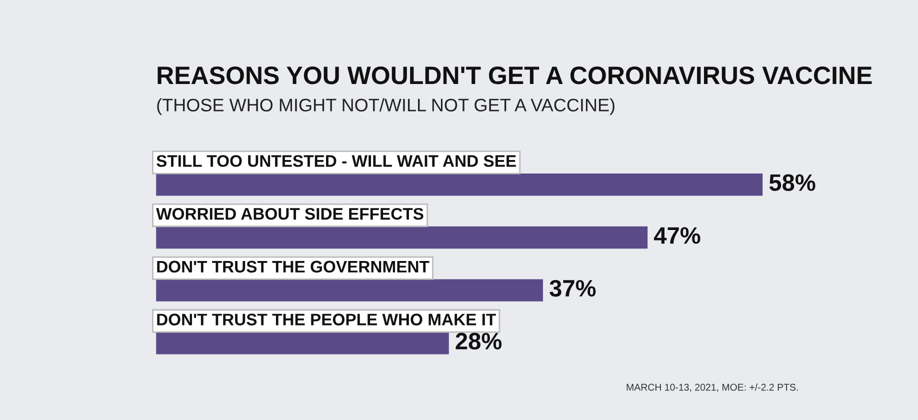 The width and height of the screenshot is (918, 420). I want to click on data-label: 37%, so click(573, 288).